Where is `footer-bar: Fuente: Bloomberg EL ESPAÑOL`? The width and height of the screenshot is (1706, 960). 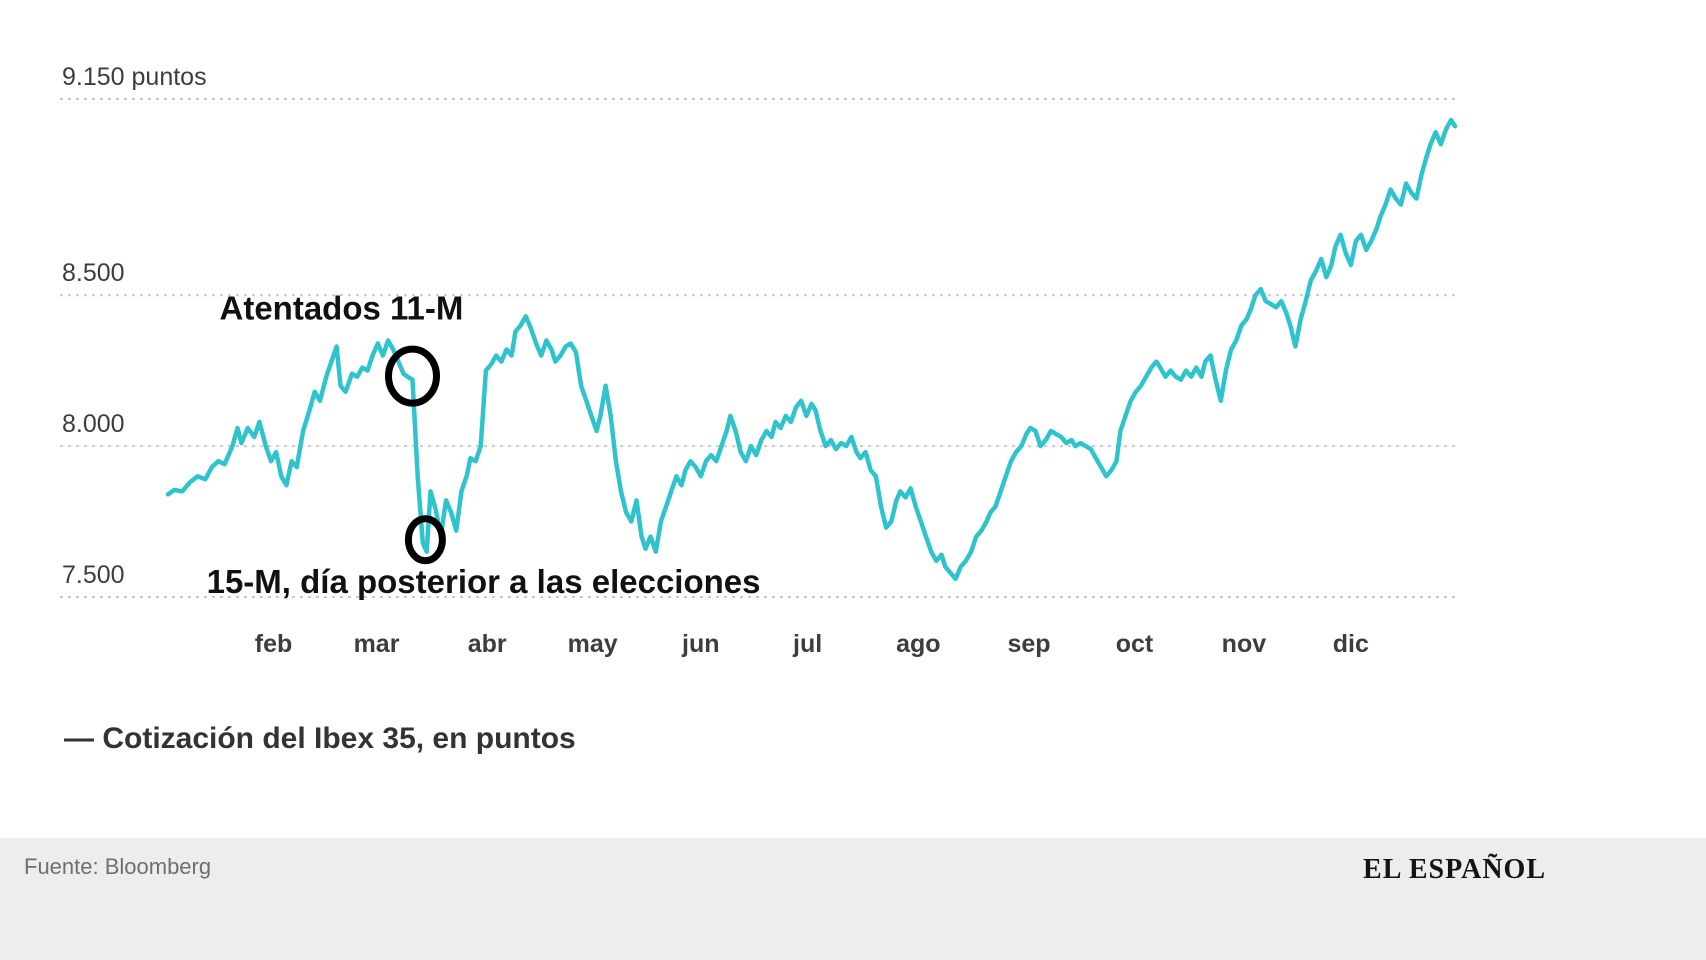 footer-bar: Fuente: Bloomberg EL ESPAÑOL is located at coordinates (853, 899).